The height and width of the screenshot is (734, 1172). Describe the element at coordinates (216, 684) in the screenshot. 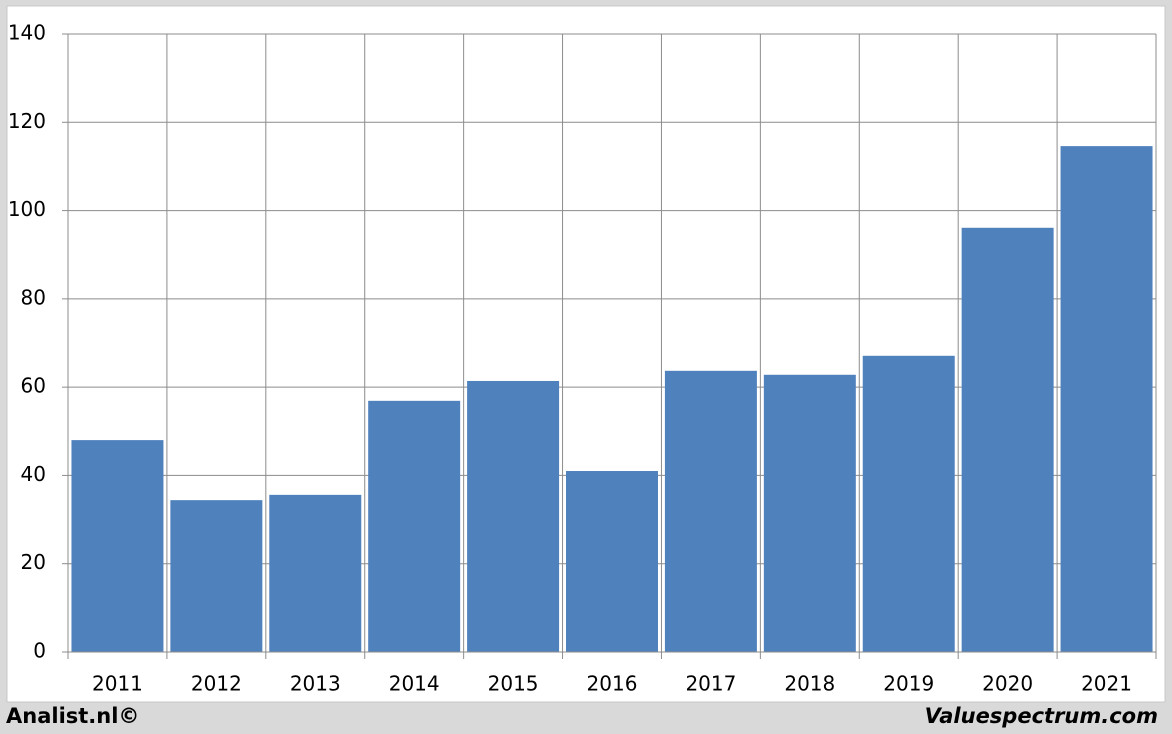

I see `x-tick-label: 2012` at that location.